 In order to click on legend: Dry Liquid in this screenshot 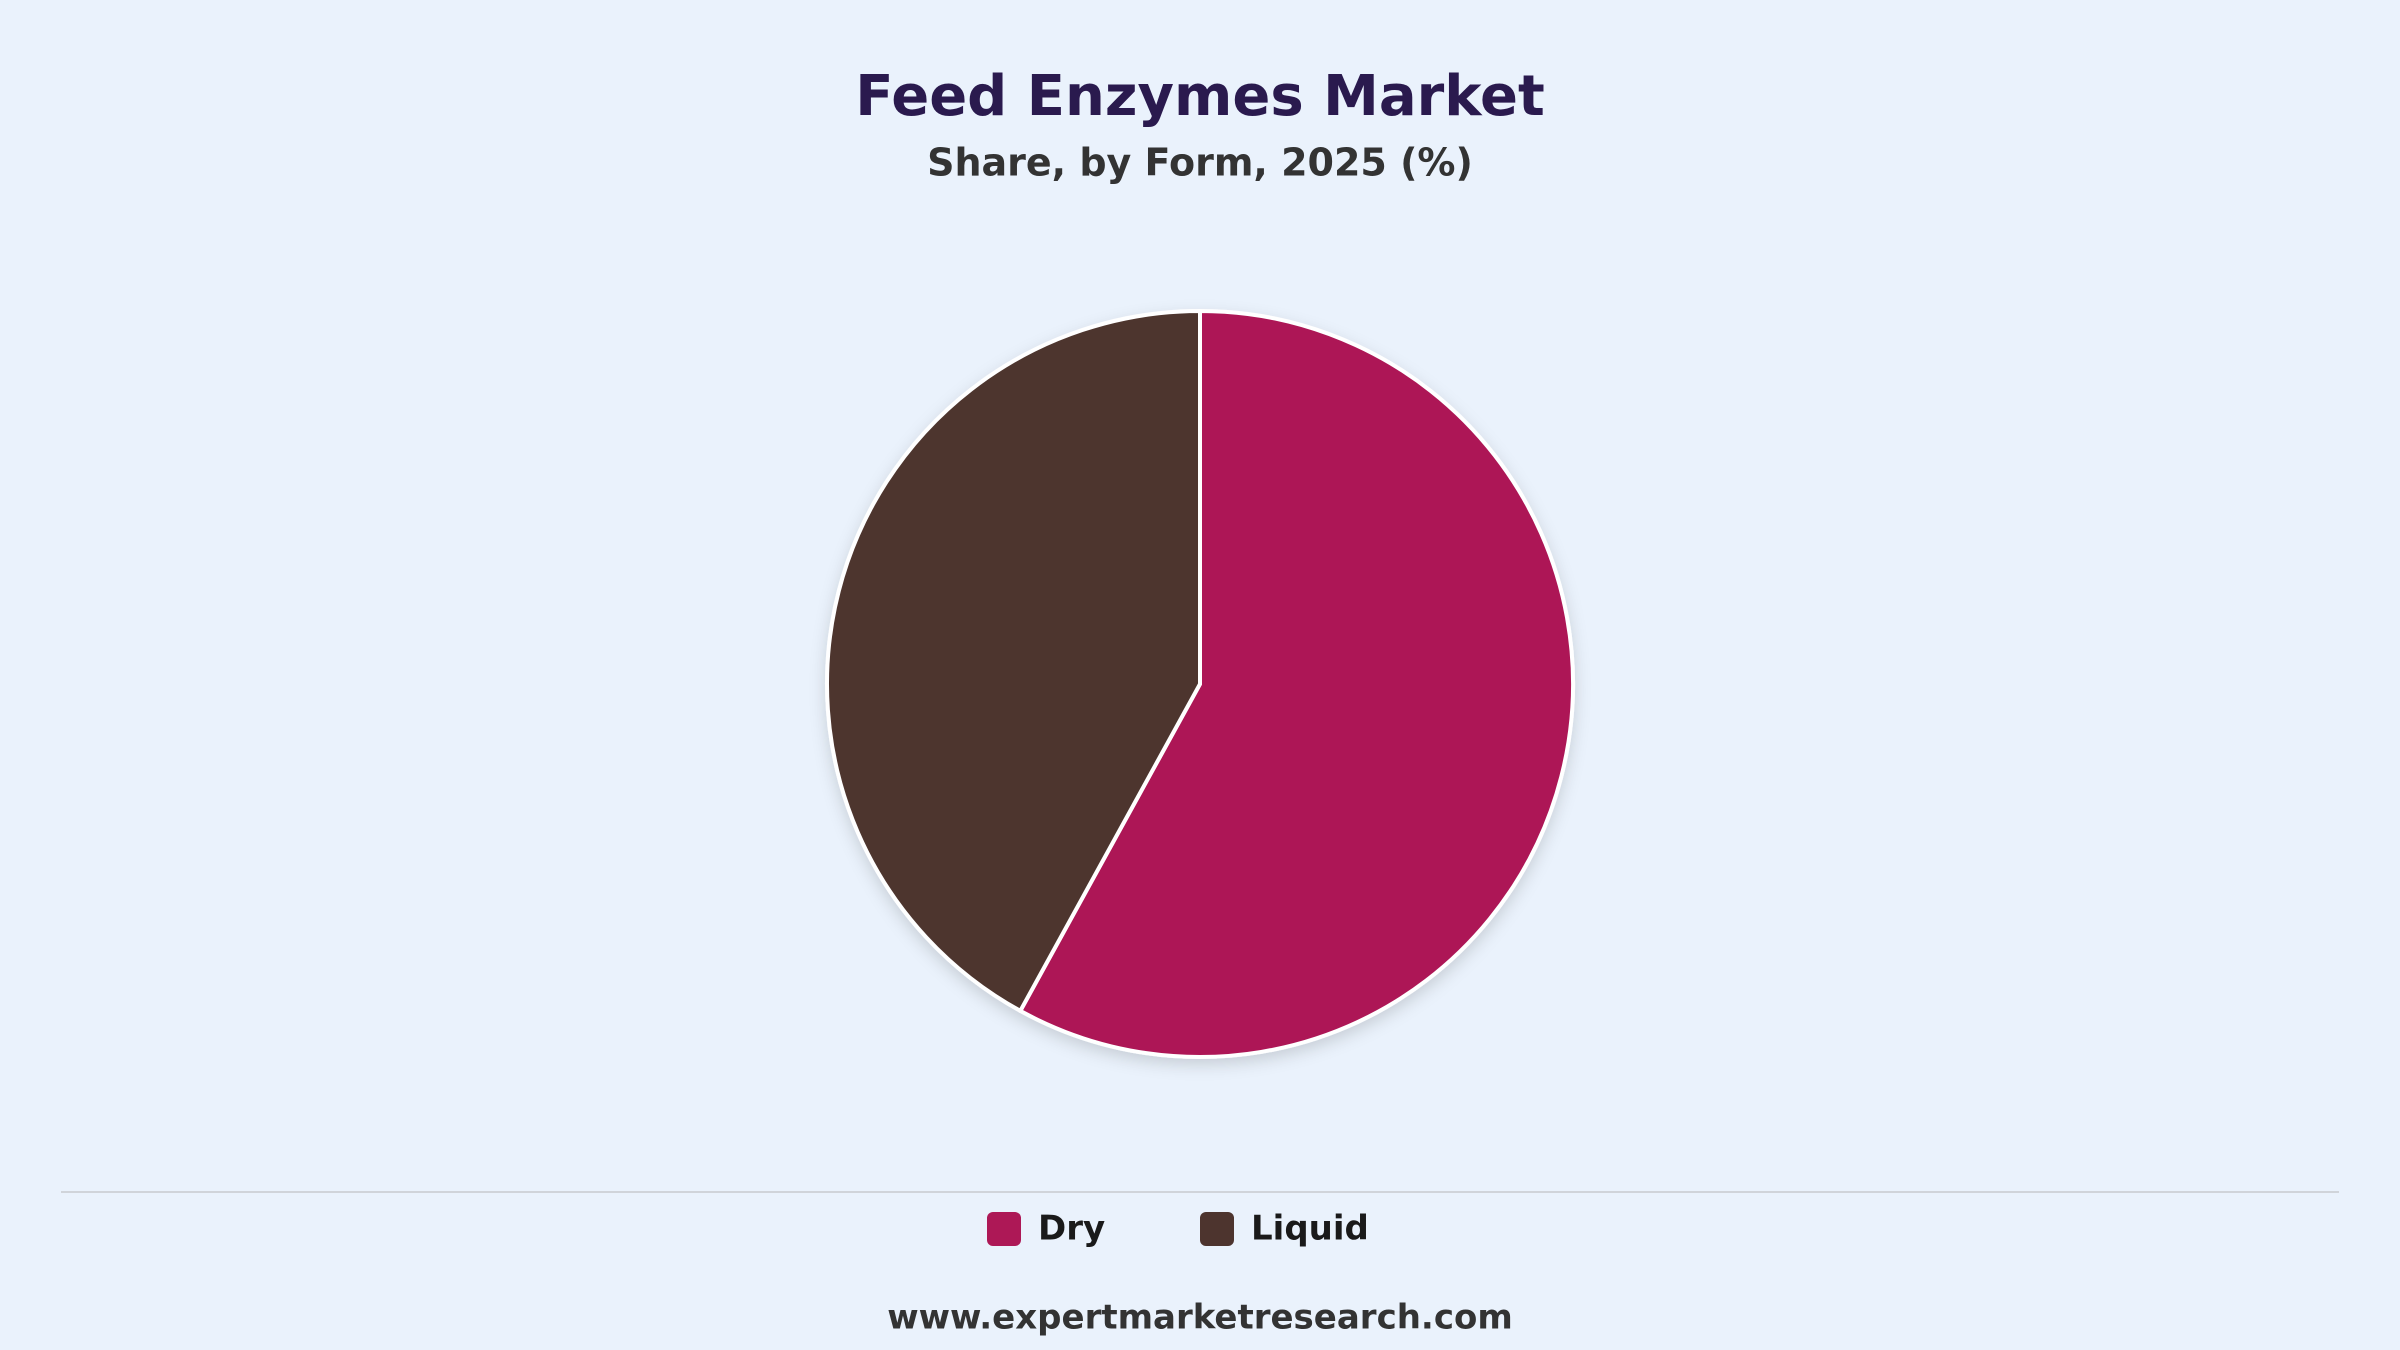, I will do `click(1178, 1229)`.